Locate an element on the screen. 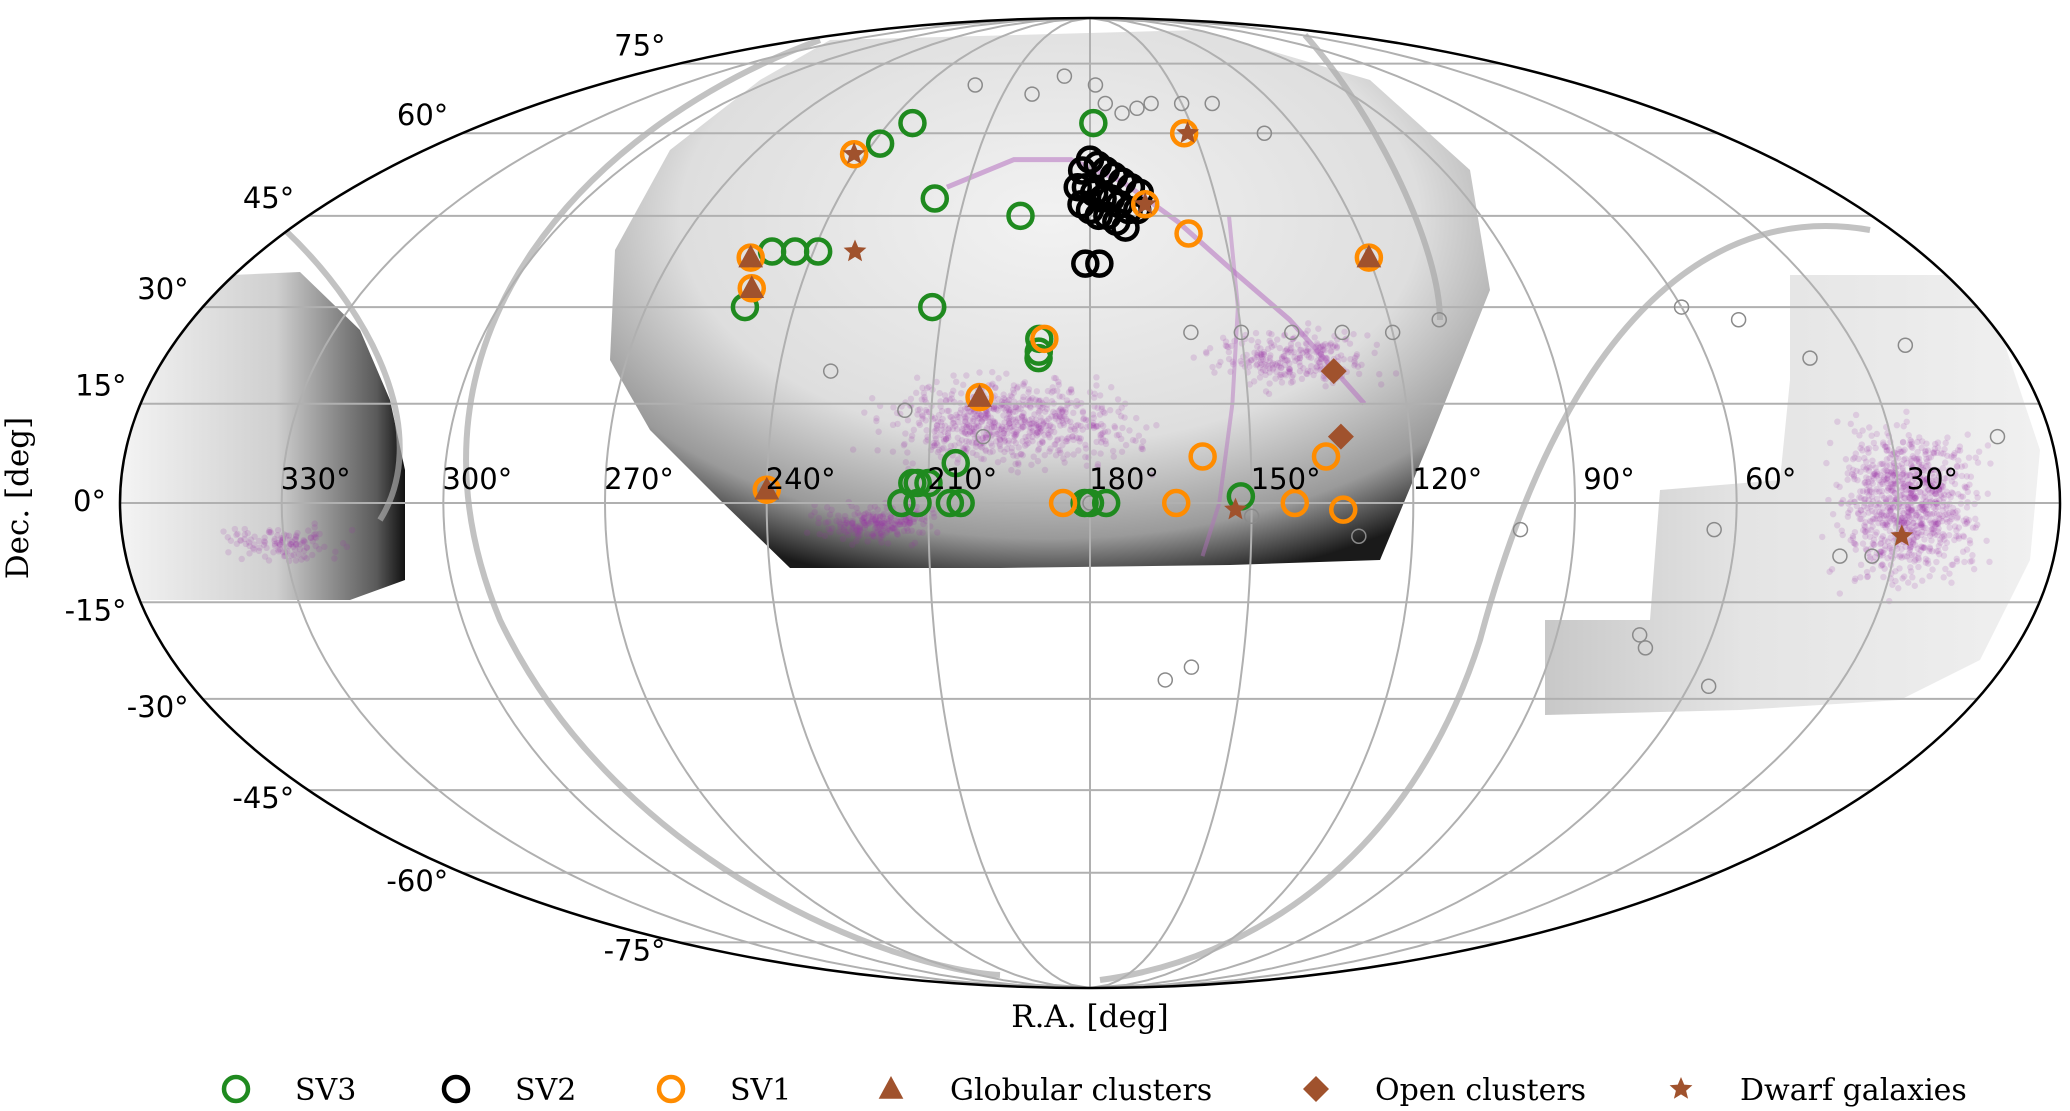 Image resolution: width=2070 pixels, height=1111 pixels. series-open-clusters is located at coordinates (1337, 404).